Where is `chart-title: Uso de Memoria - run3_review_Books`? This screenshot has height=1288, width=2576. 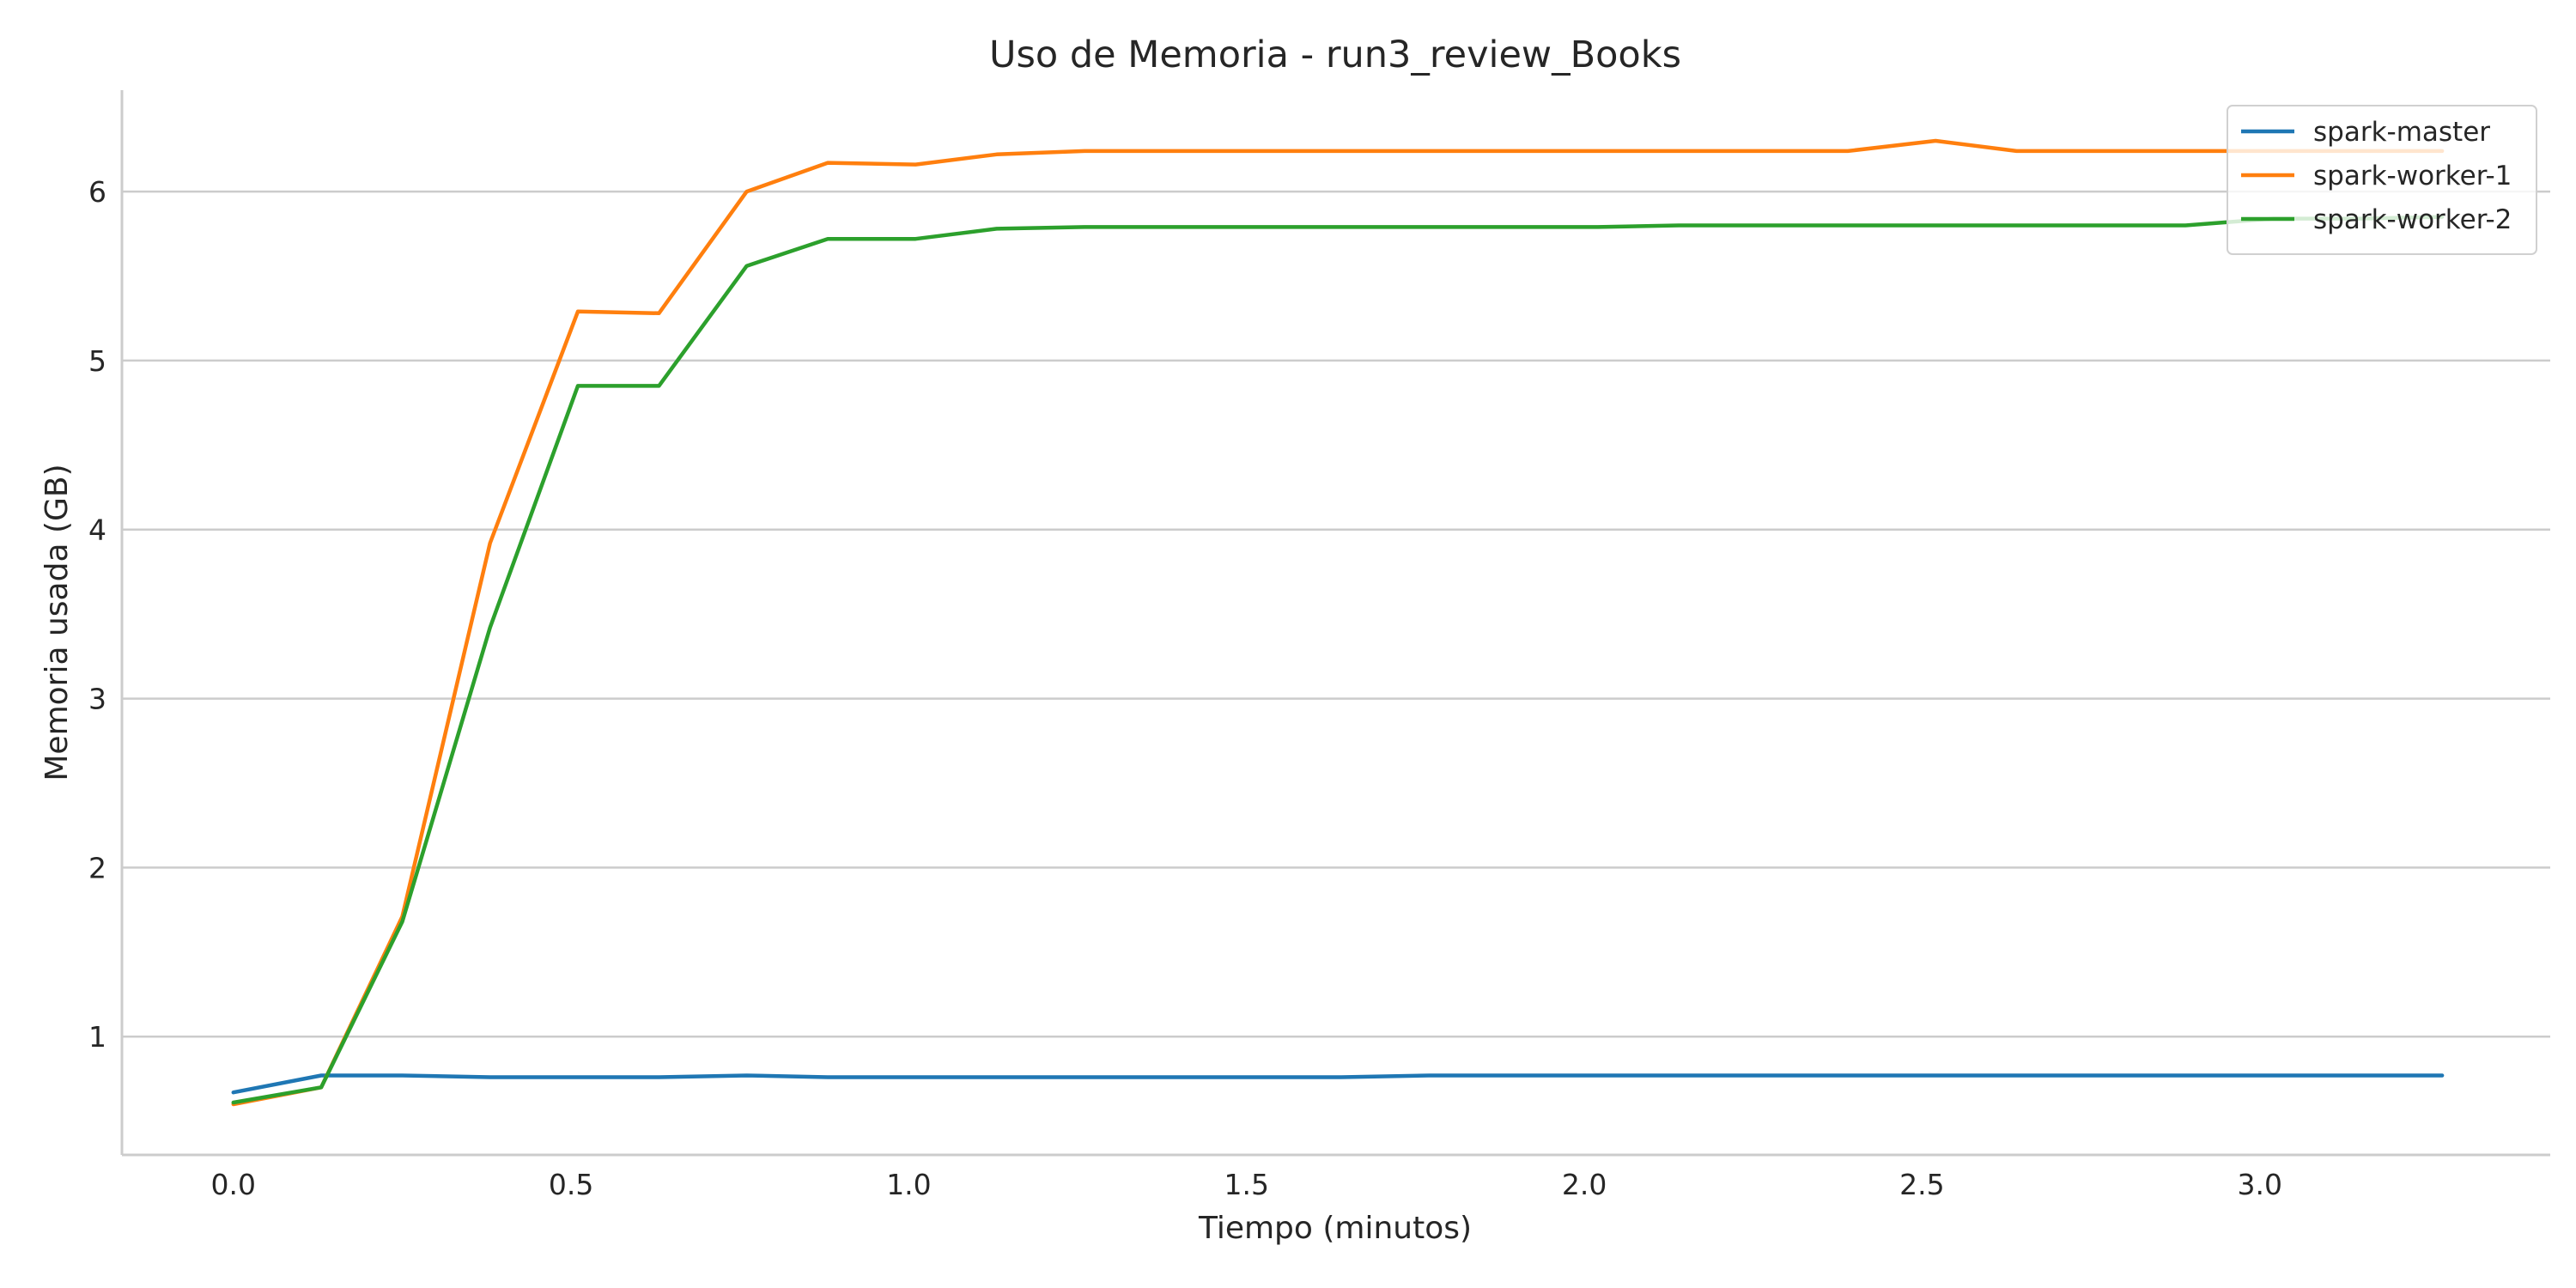
chart-title: Uso de Memoria - run3_review_Books is located at coordinates (1335, 55).